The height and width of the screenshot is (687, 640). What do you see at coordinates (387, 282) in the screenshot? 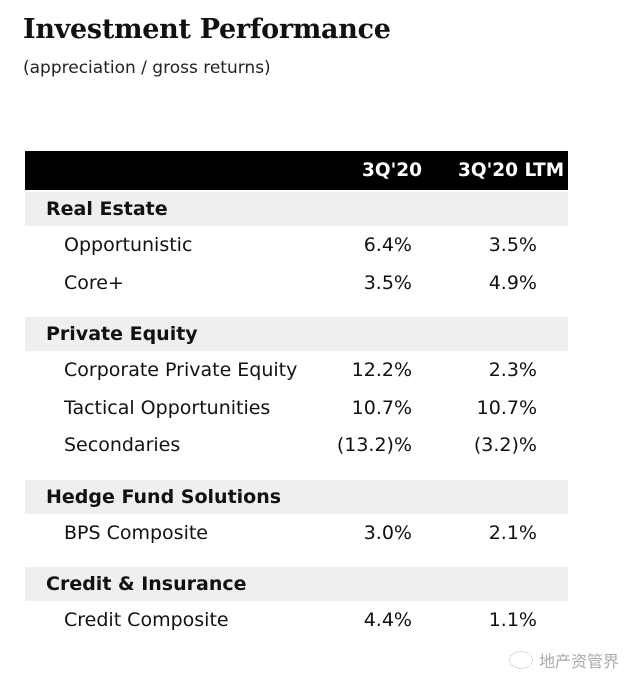
I see `value-3q20: 3.5%` at bounding box center [387, 282].